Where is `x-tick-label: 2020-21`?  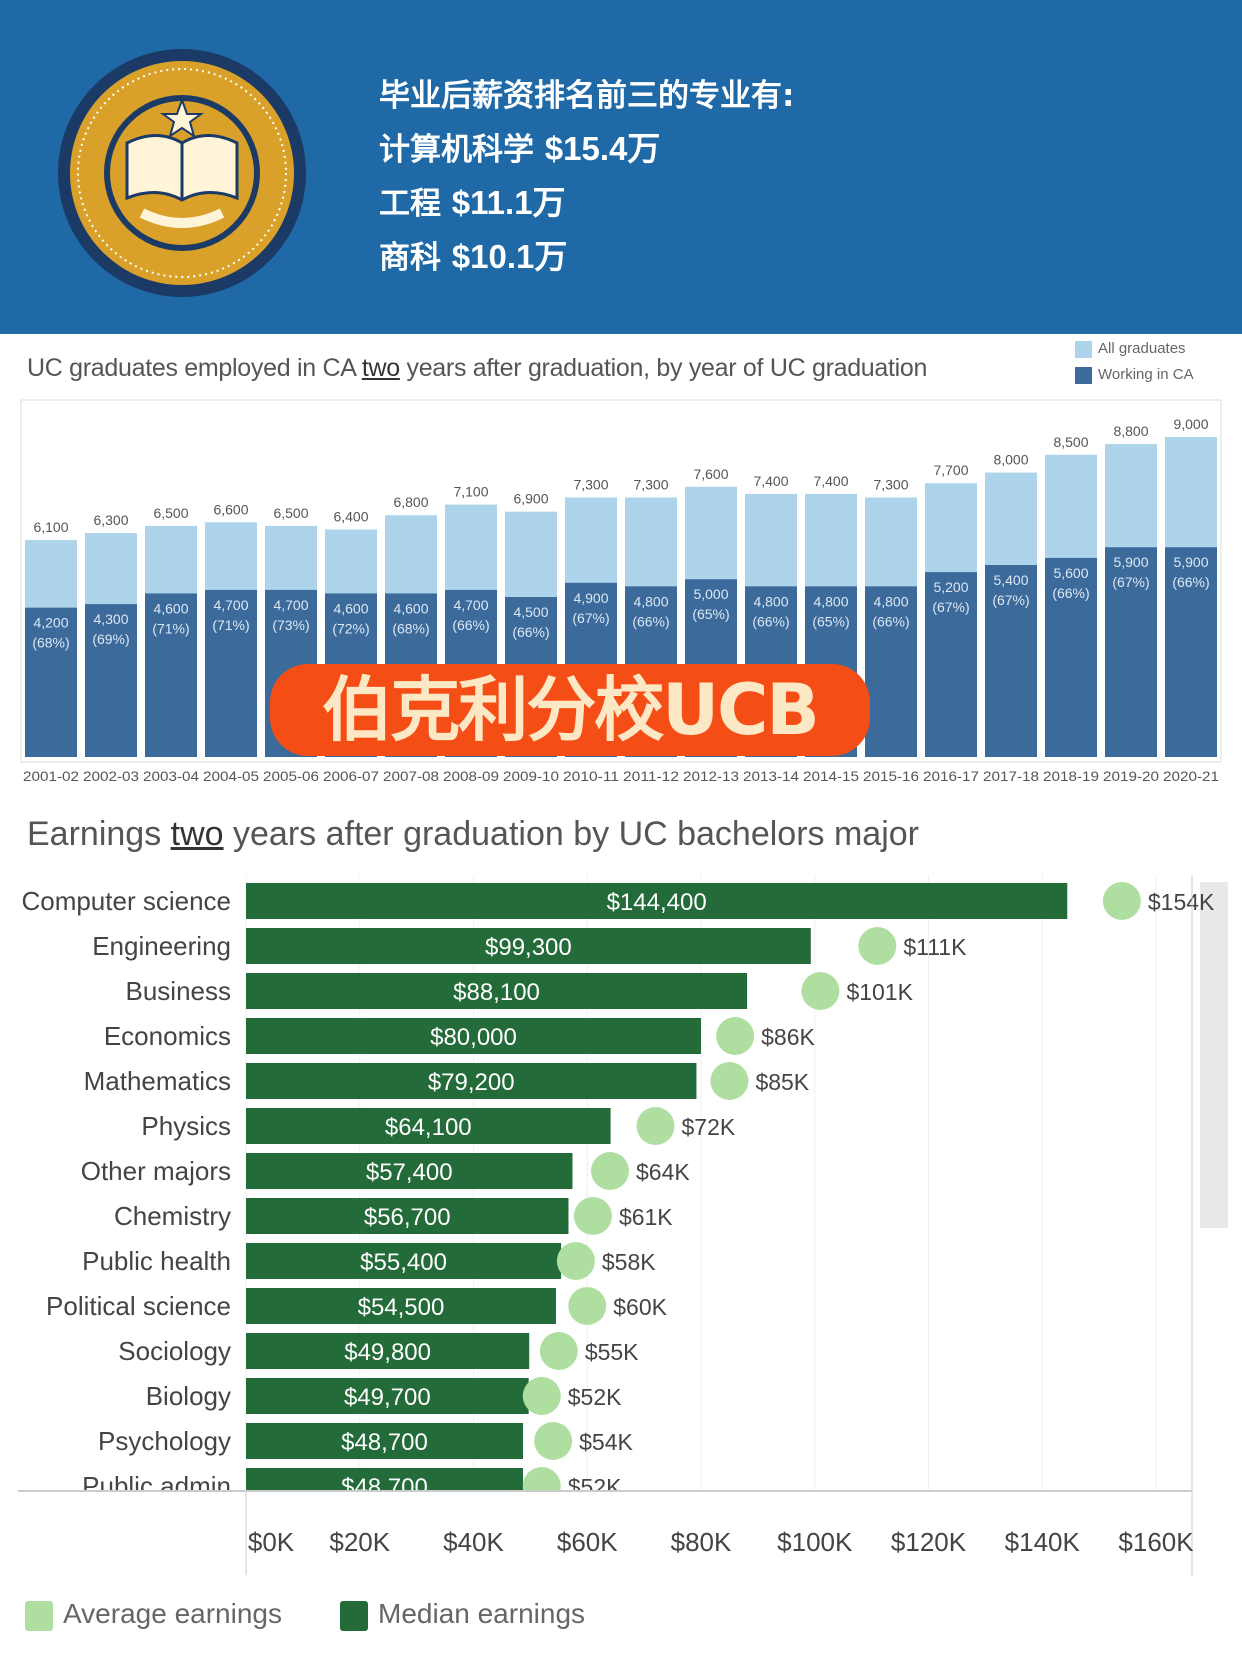 x-tick-label: 2020-21 is located at coordinates (1191, 776).